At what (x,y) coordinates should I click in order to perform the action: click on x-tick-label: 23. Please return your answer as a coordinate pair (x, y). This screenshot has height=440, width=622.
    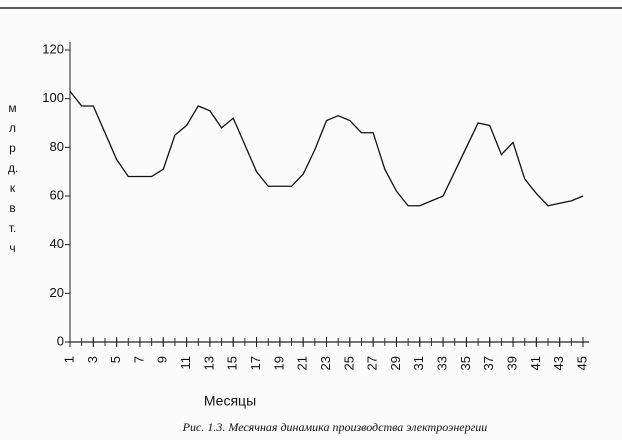
    Looking at the image, I should click on (325, 363).